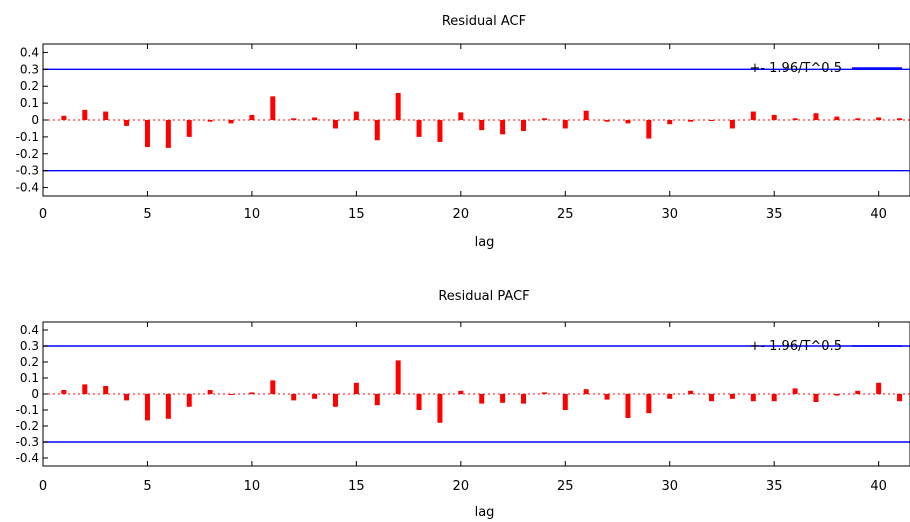 The image size is (910, 522). What do you see at coordinates (27, 458) in the screenshot?
I see `pacf-y-tick-label: -0.4` at bounding box center [27, 458].